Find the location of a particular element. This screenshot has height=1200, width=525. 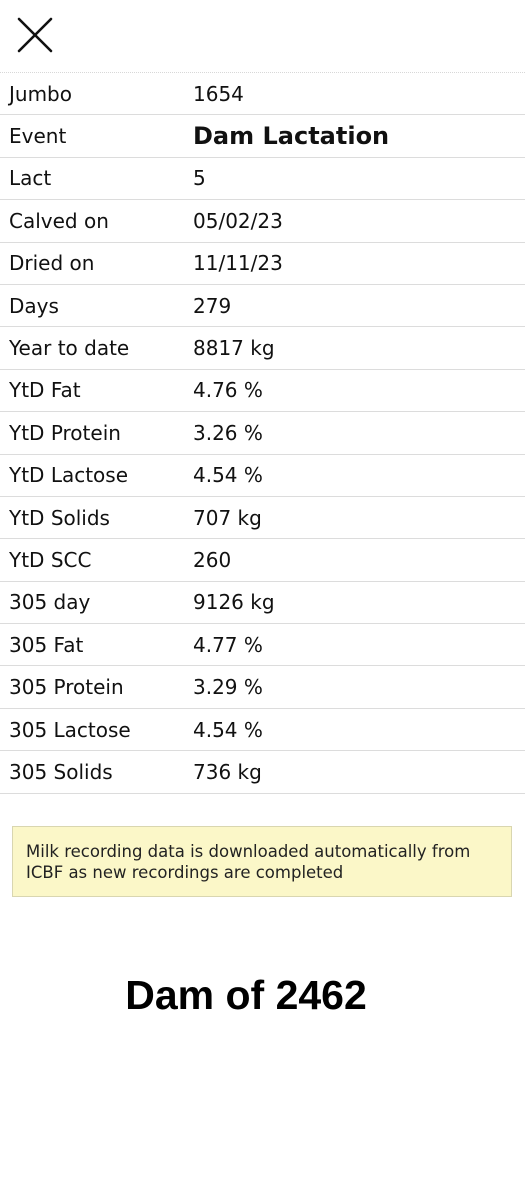

detail-value: 4.76 % is located at coordinates (228, 390).